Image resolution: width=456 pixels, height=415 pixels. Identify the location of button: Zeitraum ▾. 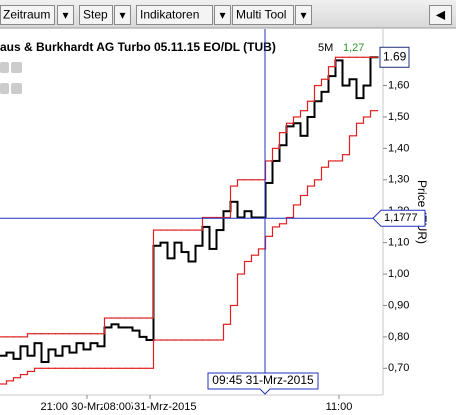
(37, 15).